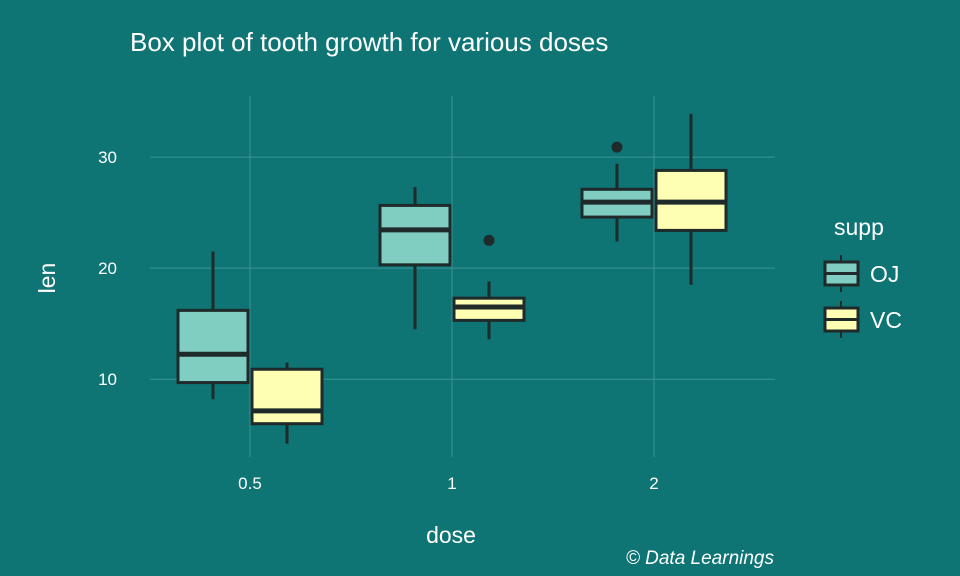 The height and width of the screenshot is (576, 960). Describe the element at coordinates (886, 320) in the screenshot. I see `legend-label-vc: VC` at that location.